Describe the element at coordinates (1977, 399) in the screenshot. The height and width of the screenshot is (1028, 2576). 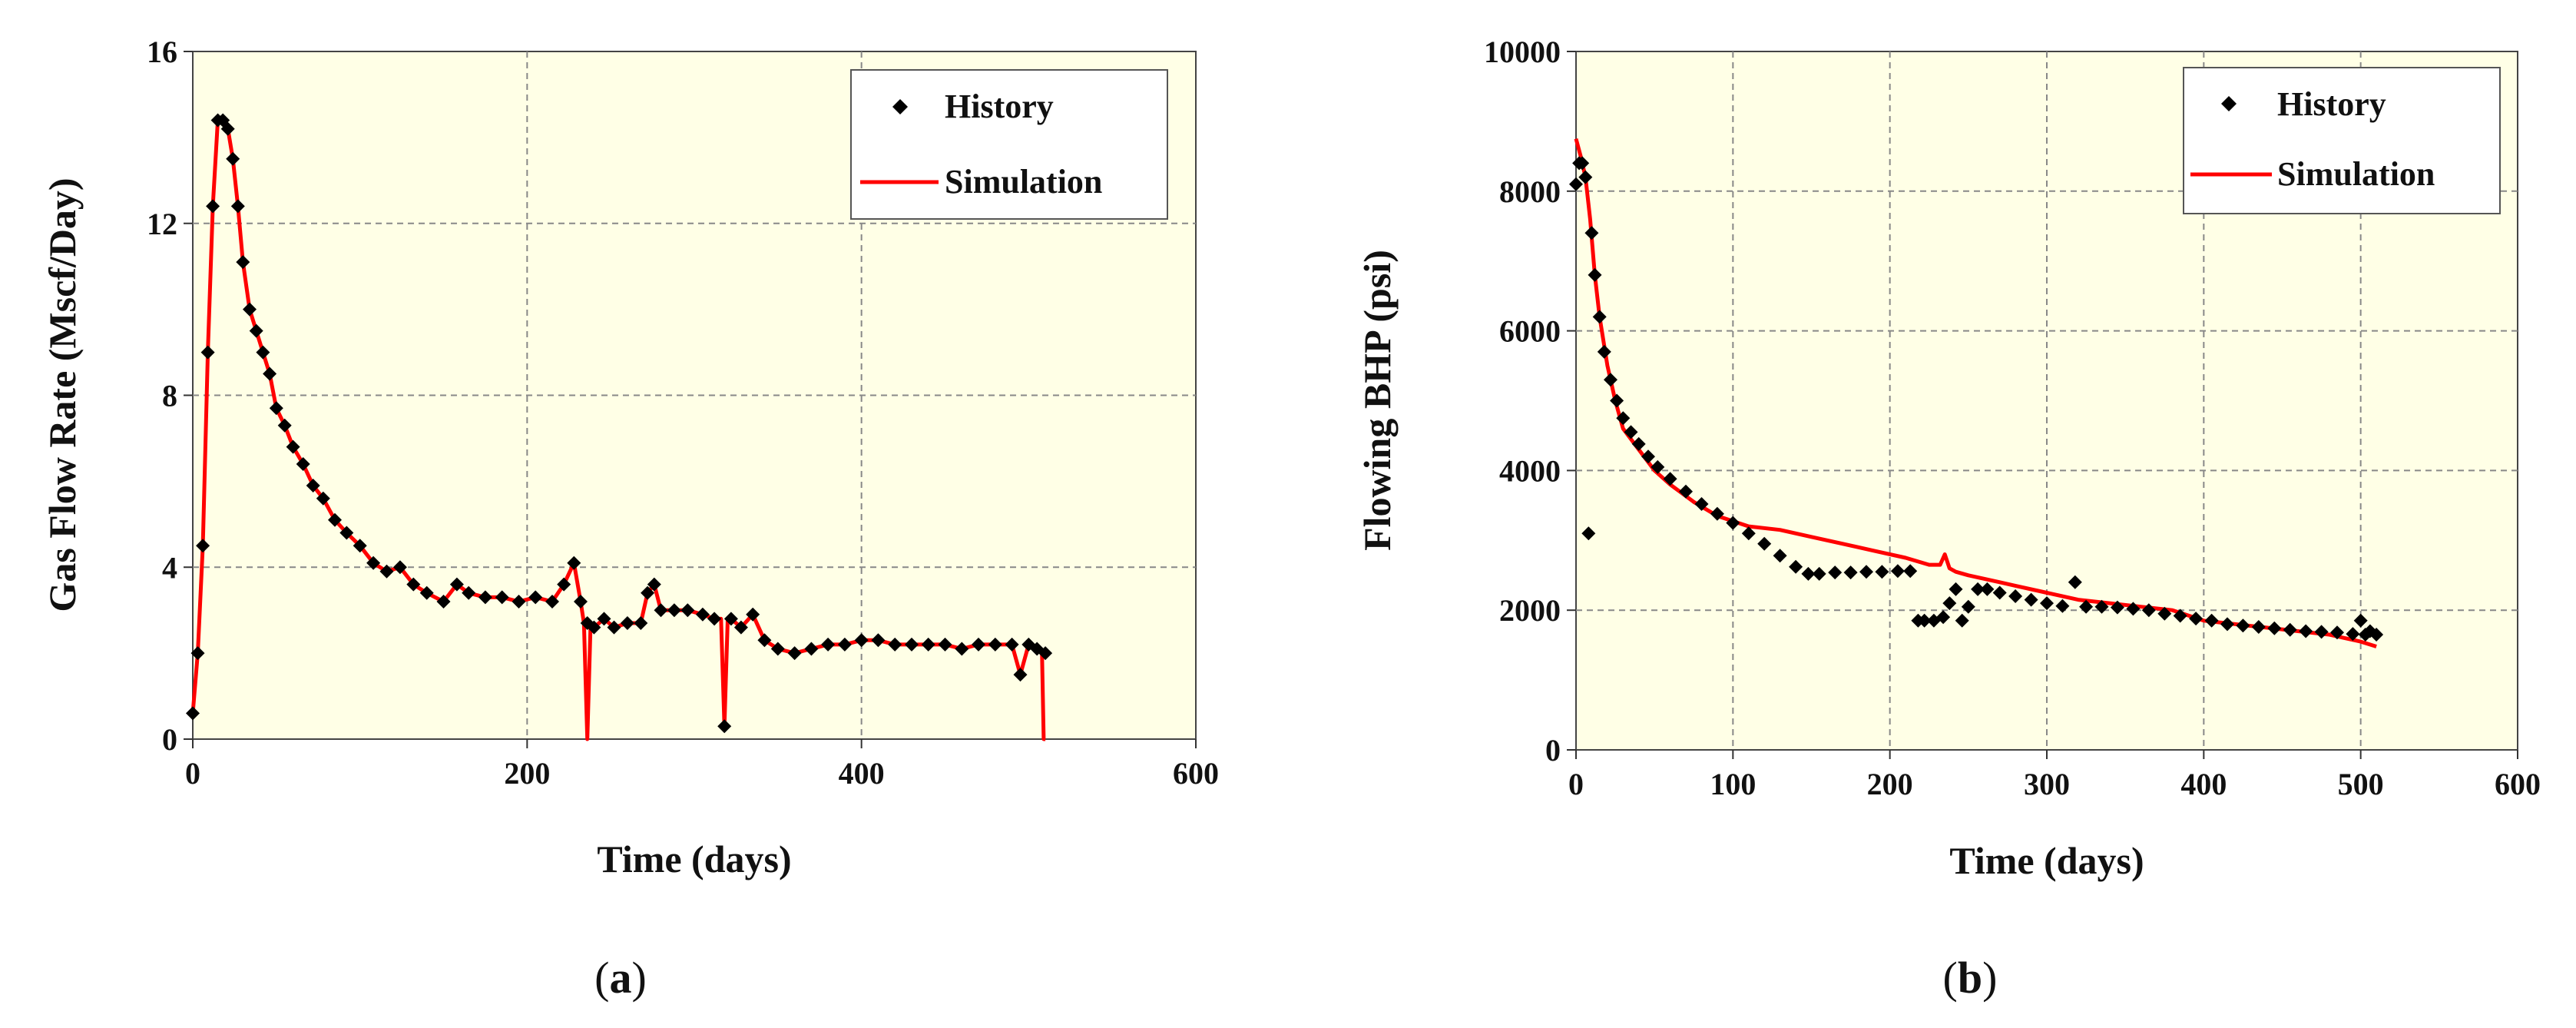
I see `panel-b-history-series` at that location.